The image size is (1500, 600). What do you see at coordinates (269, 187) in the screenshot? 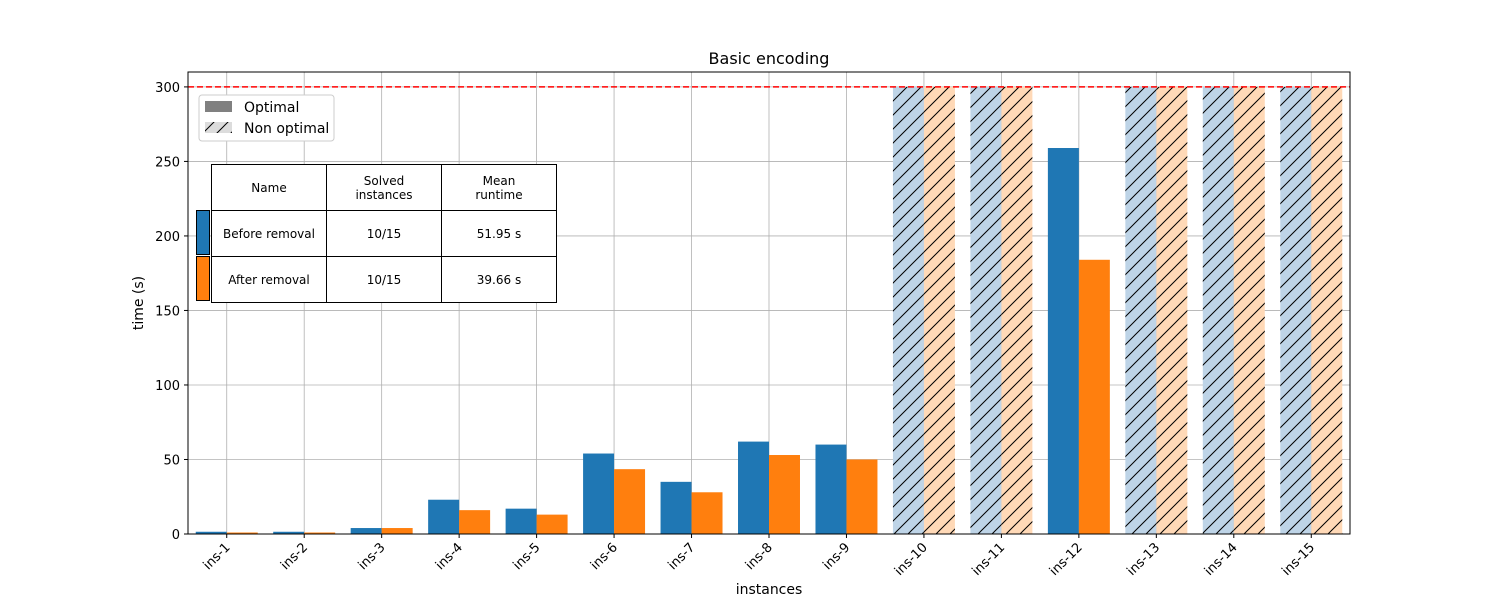
I see `table-header-name: Name` at bounding box center [269, 187].